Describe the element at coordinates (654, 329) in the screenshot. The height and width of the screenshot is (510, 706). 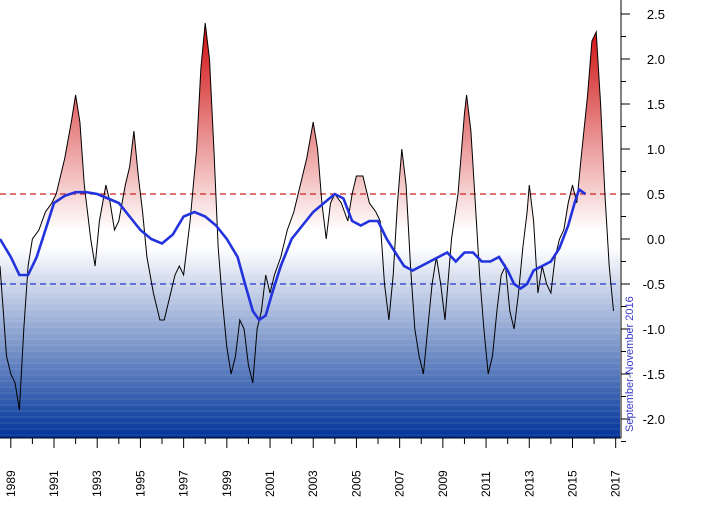
I see `y-tick-label: -1.0` at that location.